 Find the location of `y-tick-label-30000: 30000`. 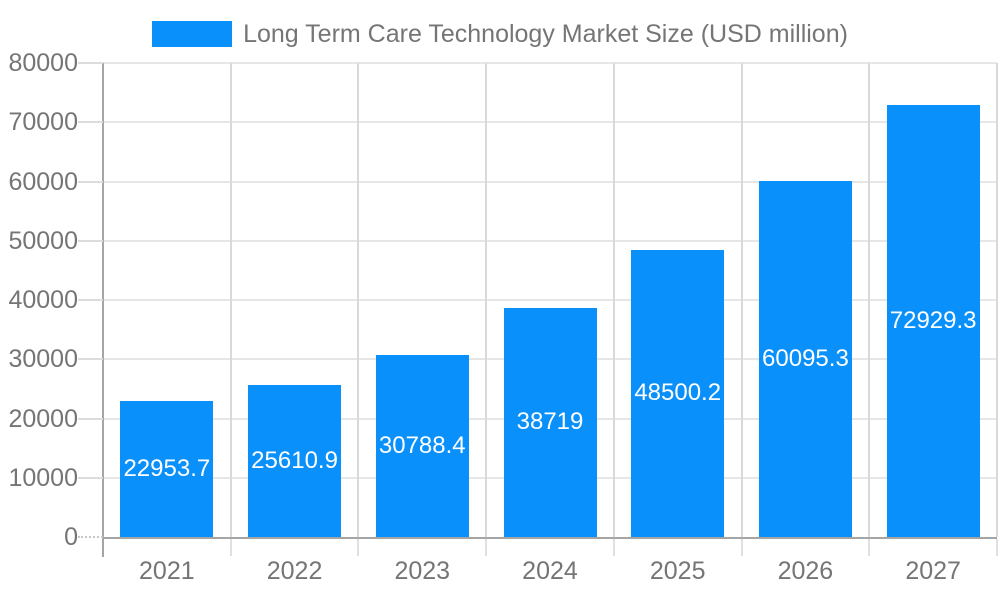

y-tick-label-30000: 30000 is located at coordinates (43, 359).